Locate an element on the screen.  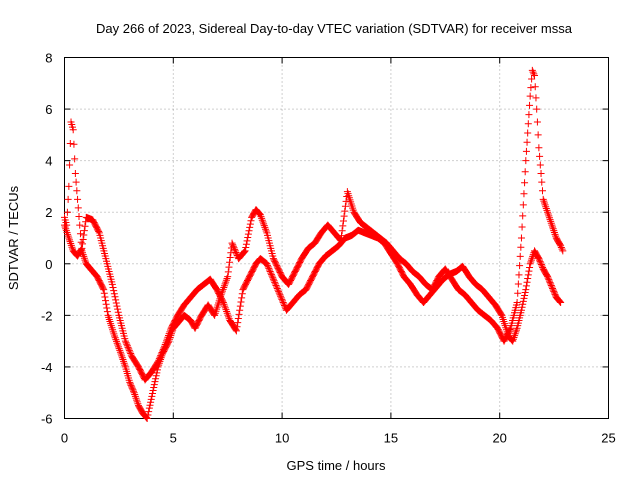
y-tick-label: 0 is located at coordinates (48, 264).